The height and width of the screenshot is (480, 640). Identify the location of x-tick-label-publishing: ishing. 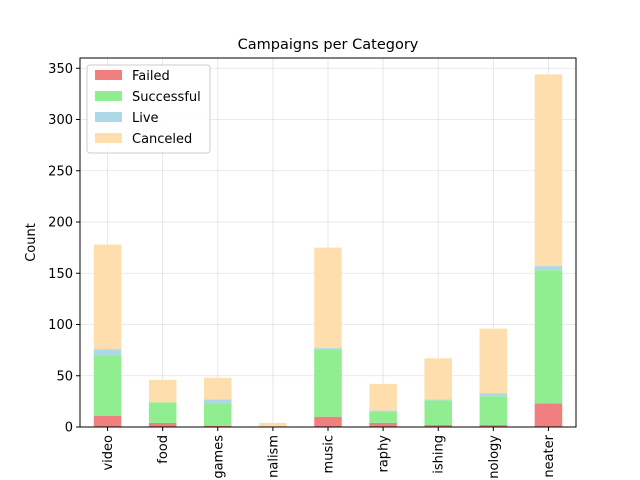
(439, 454).